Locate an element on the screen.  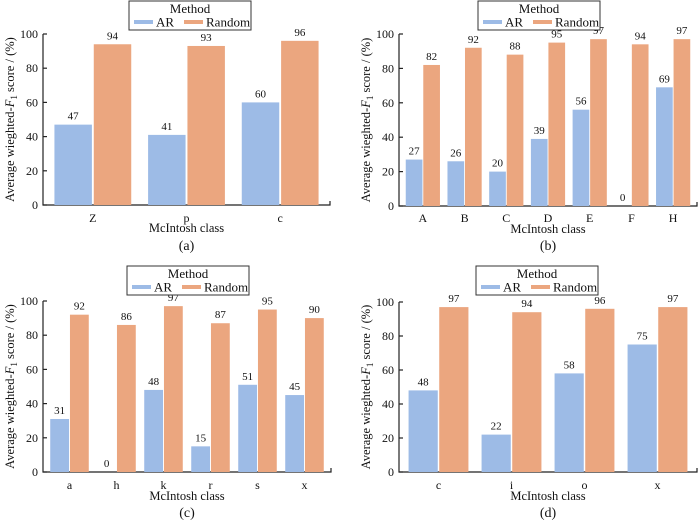
panel-label: (a) is located at coordinates (187, 246).